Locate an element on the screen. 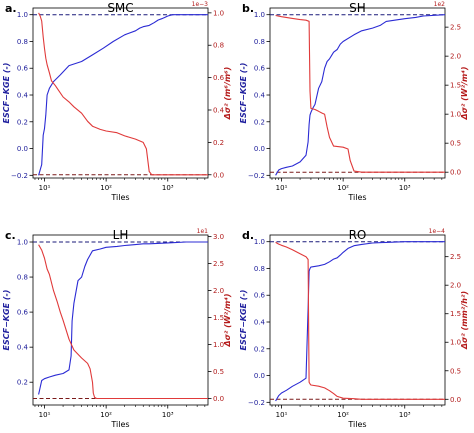 Image resolution: width=474 pixels, height=433 pixels. y-right-tick-label: 0.2 is located at coordinates (218, 143).